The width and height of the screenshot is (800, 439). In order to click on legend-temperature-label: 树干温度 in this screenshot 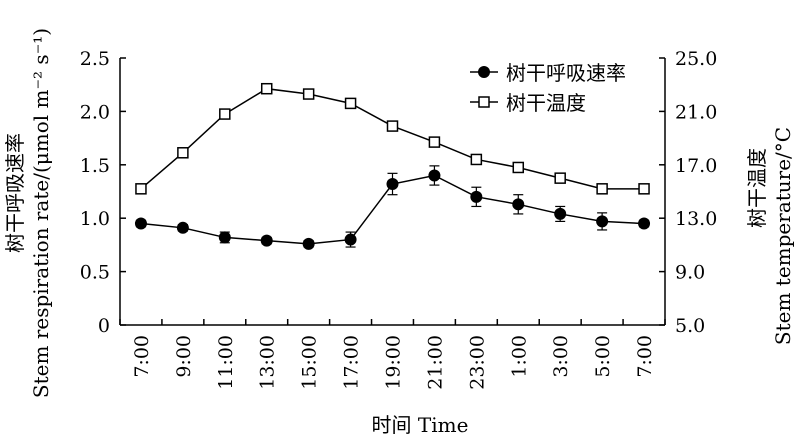, I will do `click(546, 103)`.